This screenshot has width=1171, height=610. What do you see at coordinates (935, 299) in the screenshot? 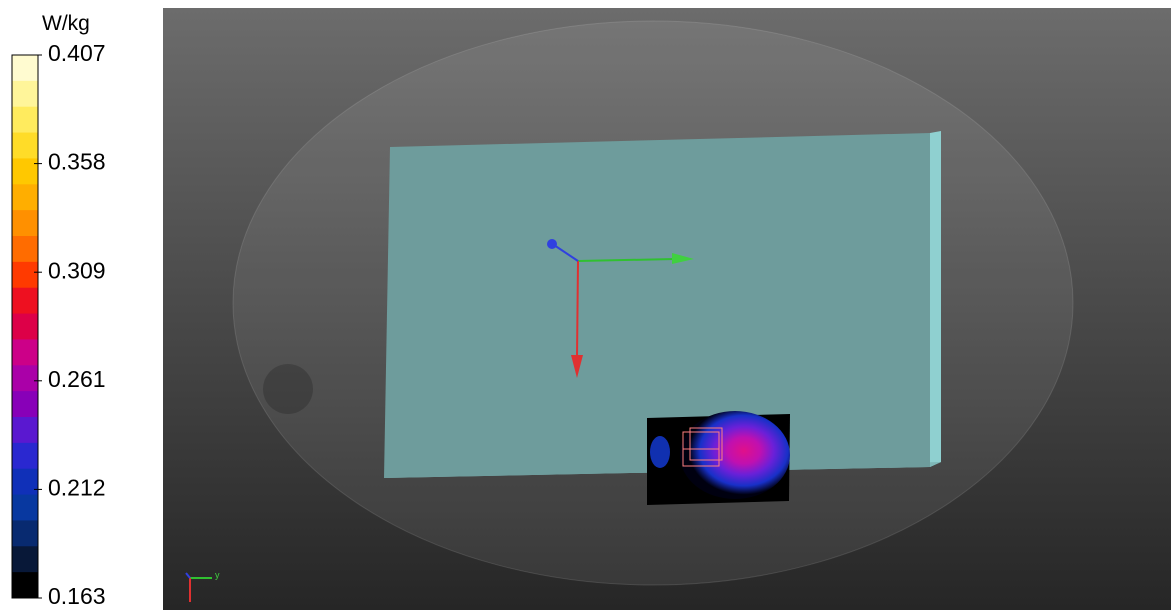
I see `plate-edge` at bounding box center [935, 299].